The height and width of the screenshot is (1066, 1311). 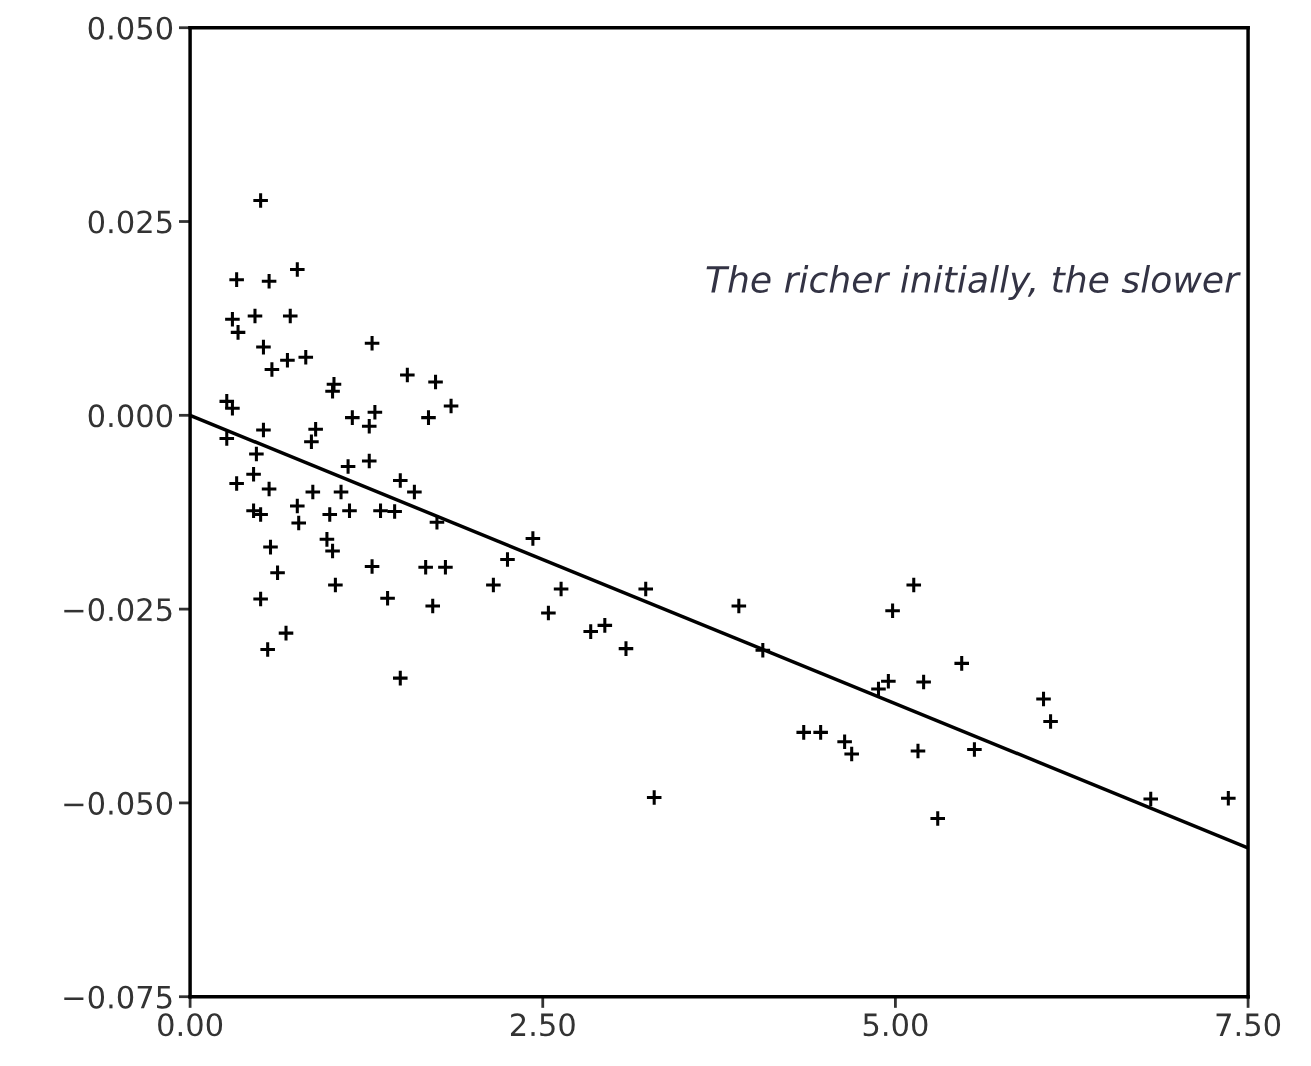 What do you see at coordinates (973, 282) in the screenshot?
I see `annotation: The richer initially, the slower` at bounding box center [973, 282].